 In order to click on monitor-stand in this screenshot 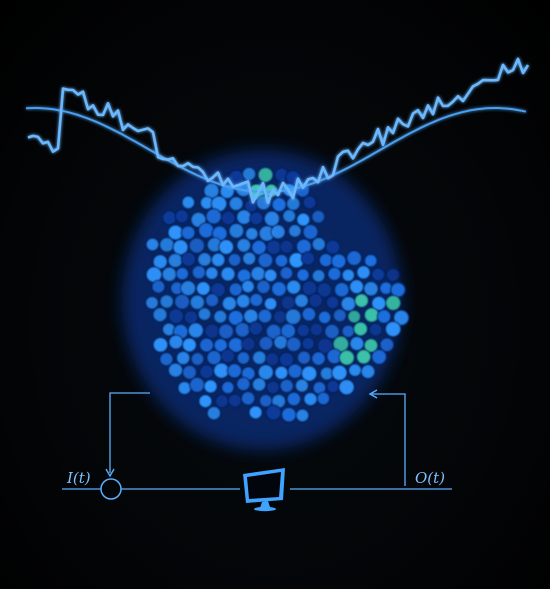, I will do `click(265, 504)`.